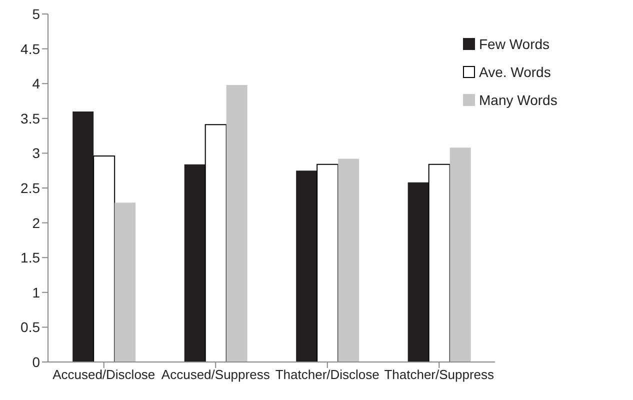 This screenshot has height=400, width=633. I want to click on y-tick-label: 4, so click(36, 84).